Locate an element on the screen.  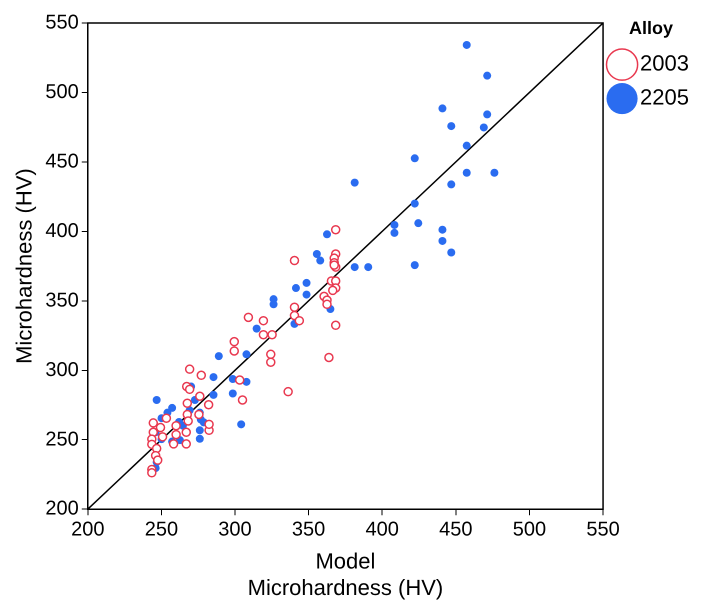
y-tick-label: 400 is located at coordinates (62, 231).